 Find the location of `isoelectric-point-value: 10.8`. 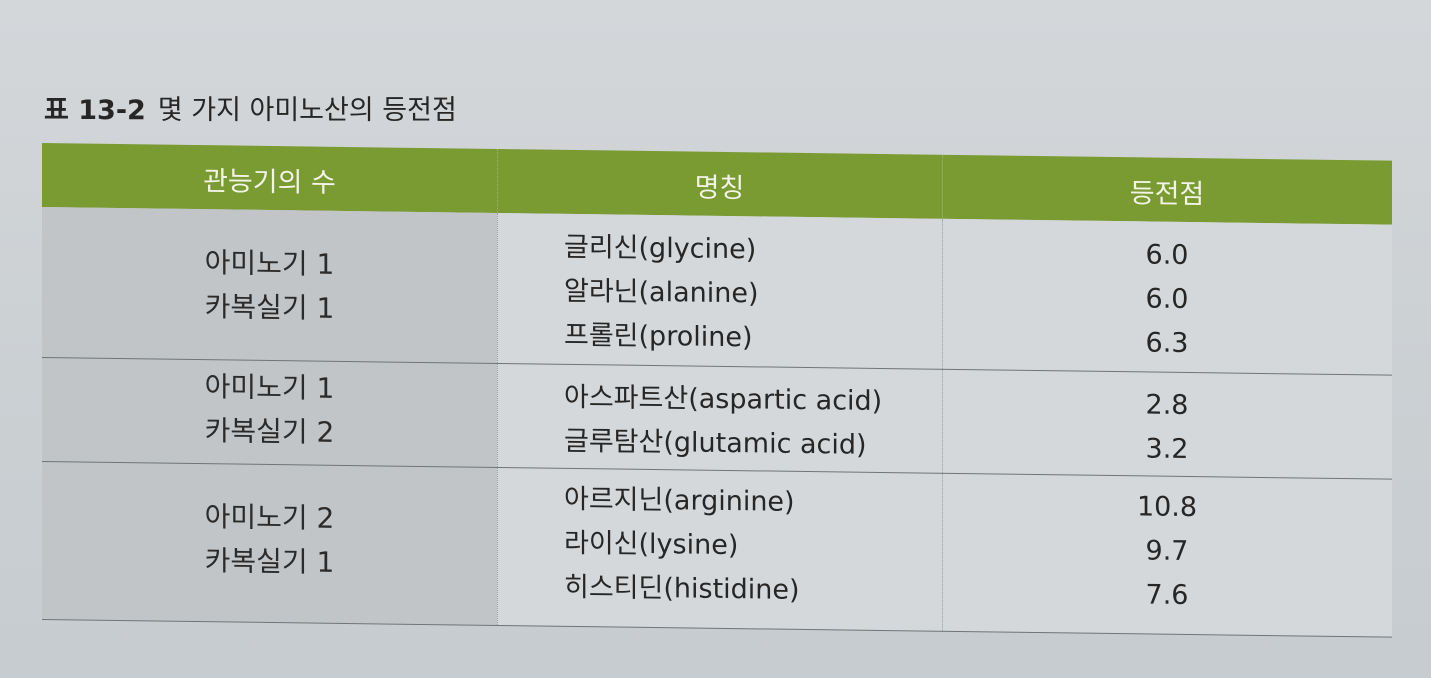

isoelectric-point-value: 10.8 is located at coordinates (1167, 507).